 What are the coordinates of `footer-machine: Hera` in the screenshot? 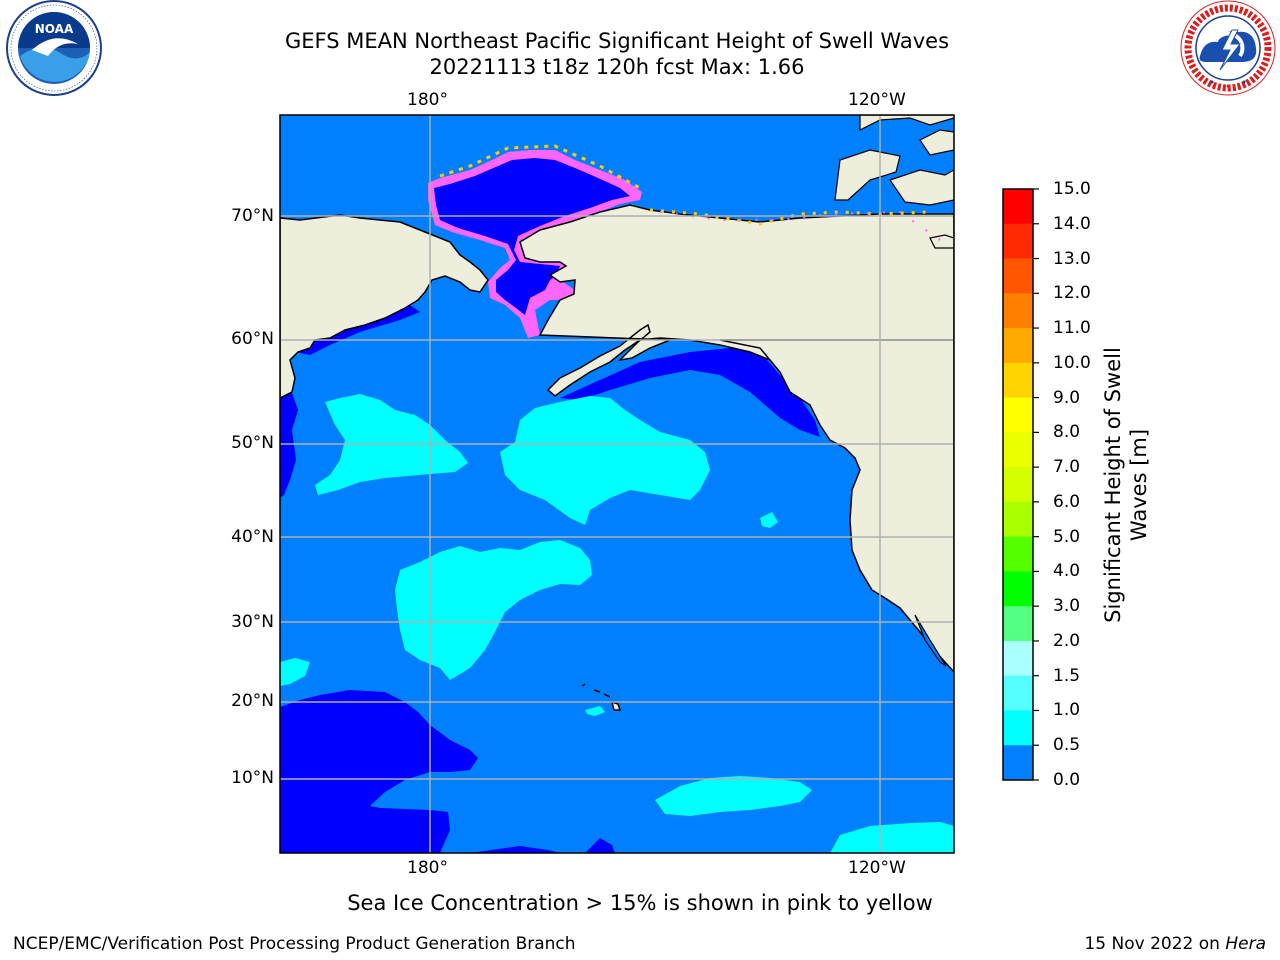 It's located at (1245, 944).